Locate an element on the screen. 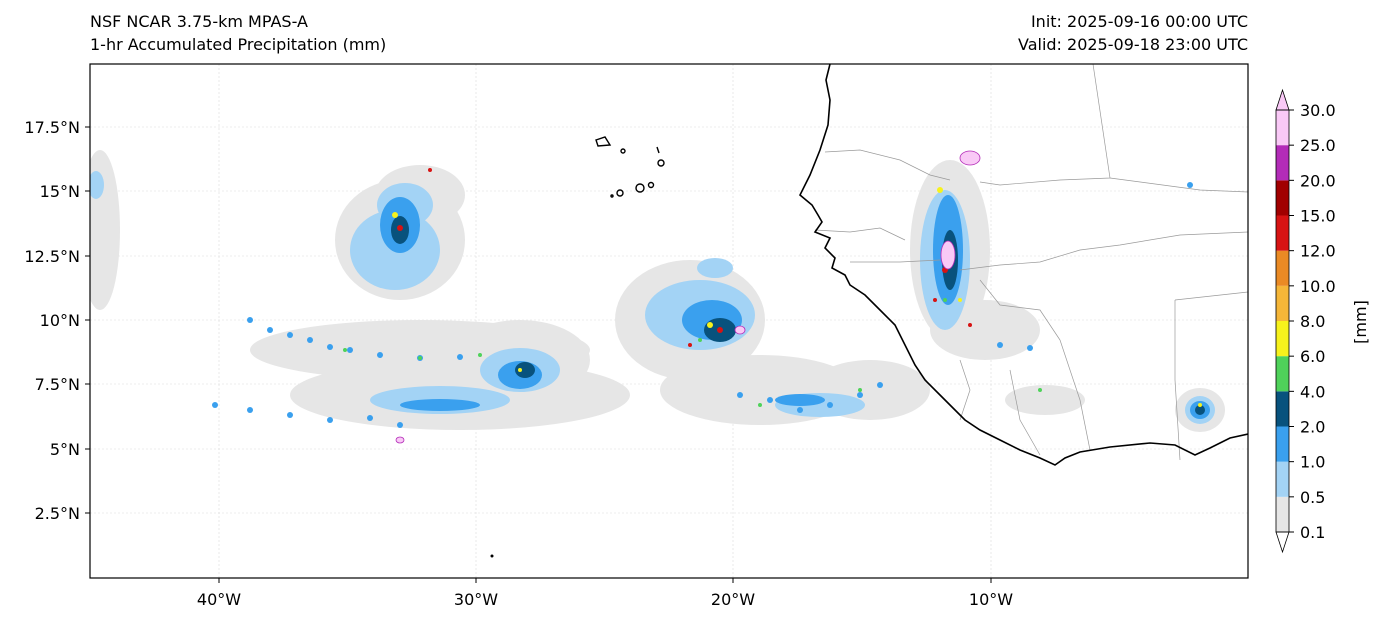 Image resolution: width=1384 pixels, height=623 pixels. lat-label: 15°N is located at coordinates (60, 191).